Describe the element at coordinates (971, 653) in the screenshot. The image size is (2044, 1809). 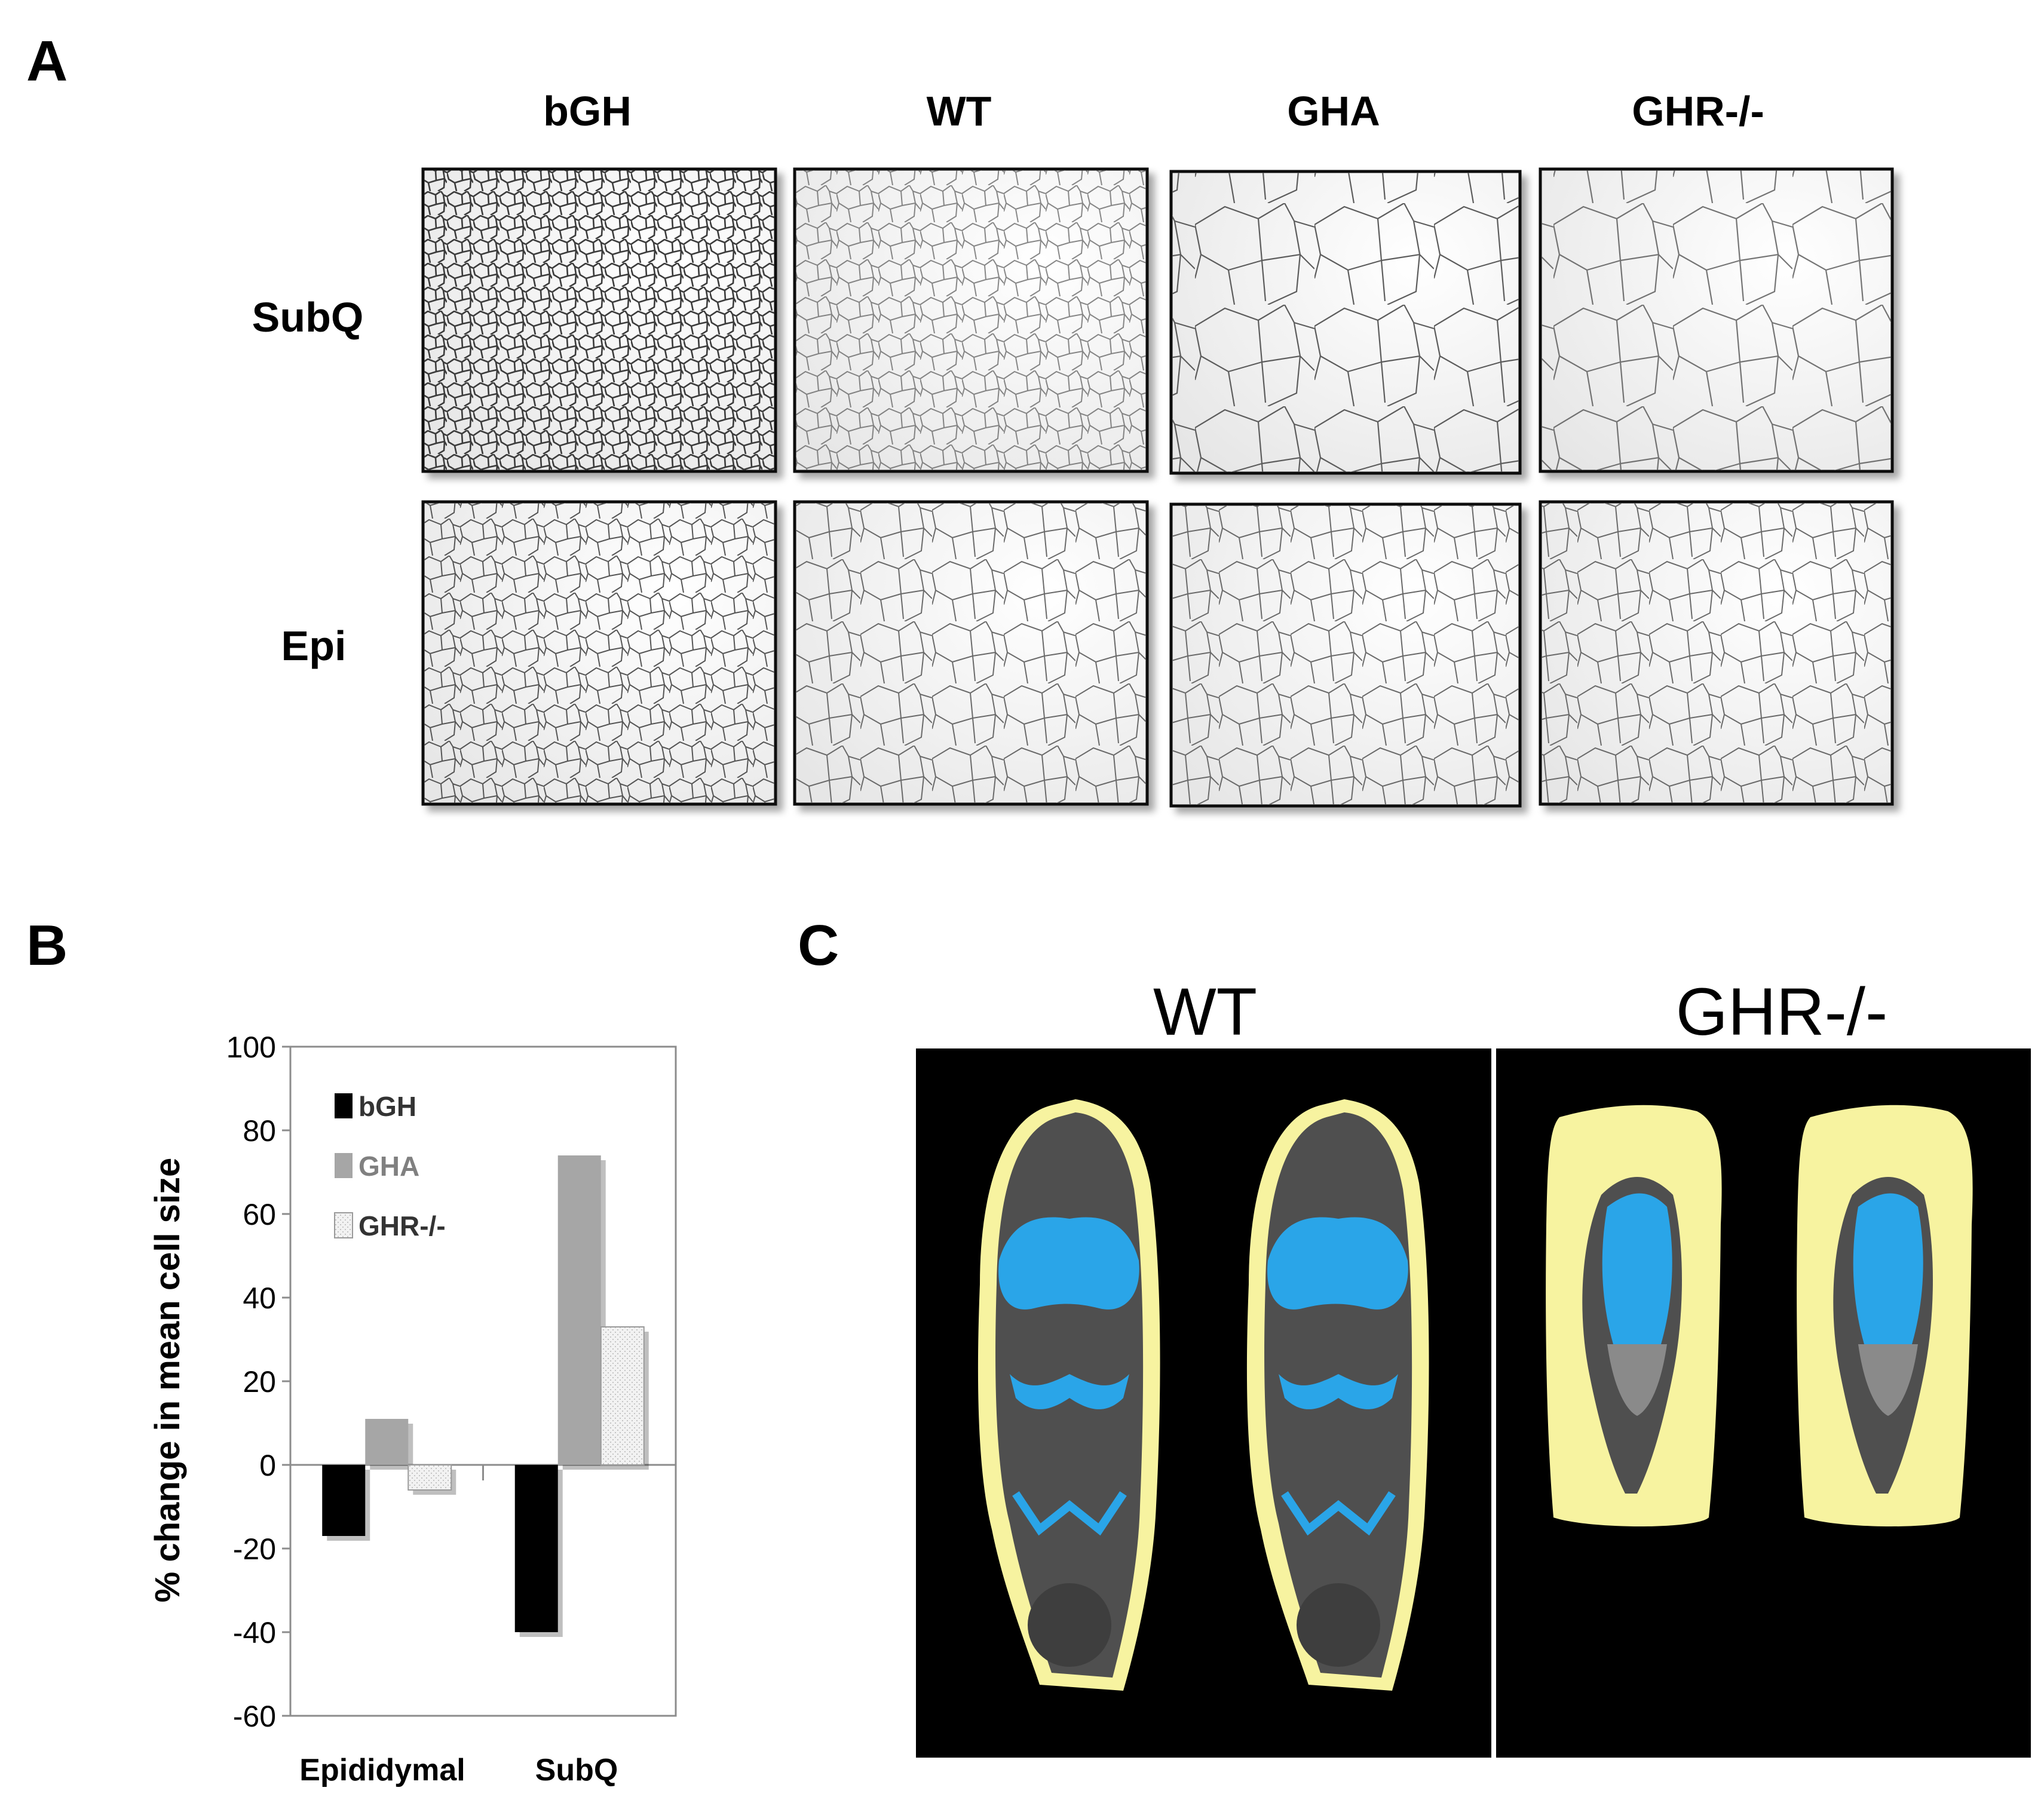
I see `histology-image-epi-wt` at that location.